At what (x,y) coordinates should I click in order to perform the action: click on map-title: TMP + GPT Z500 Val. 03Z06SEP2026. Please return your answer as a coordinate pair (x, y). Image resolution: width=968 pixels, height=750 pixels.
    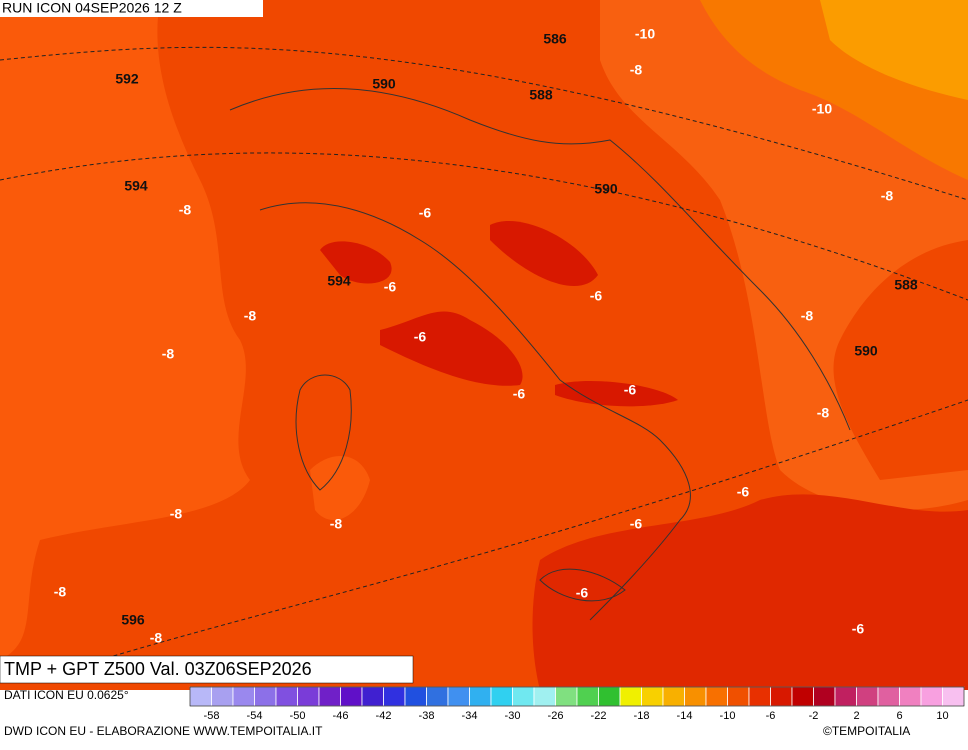
    Looking at the image, I should click on (158, 669).